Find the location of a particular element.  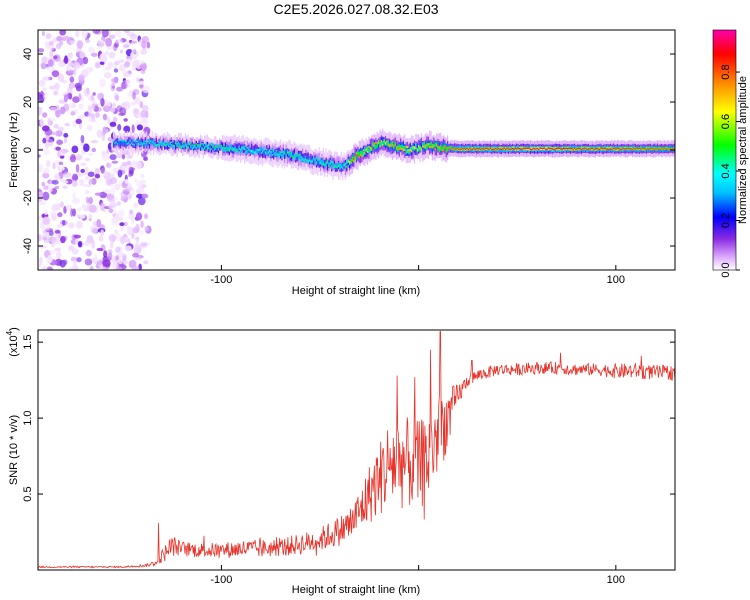

colorbar-tick-label: 0.4 is located at coordinates (726, 170).